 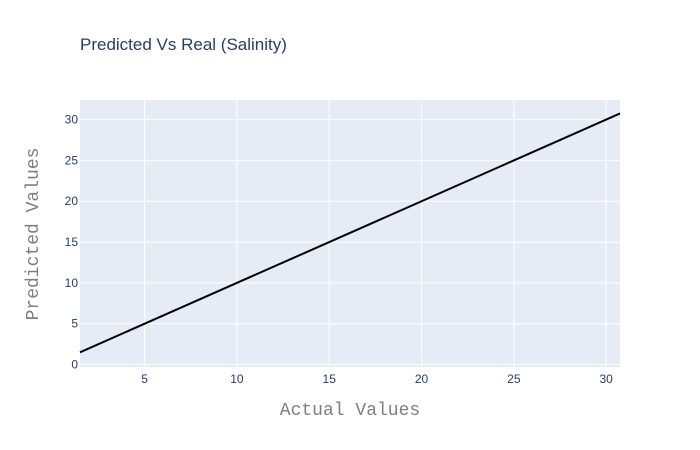 What do you see at coordinates (237, 379) in the screenshot?
I see `x-tick-label-10: 10` at bounding box center [237, 379].